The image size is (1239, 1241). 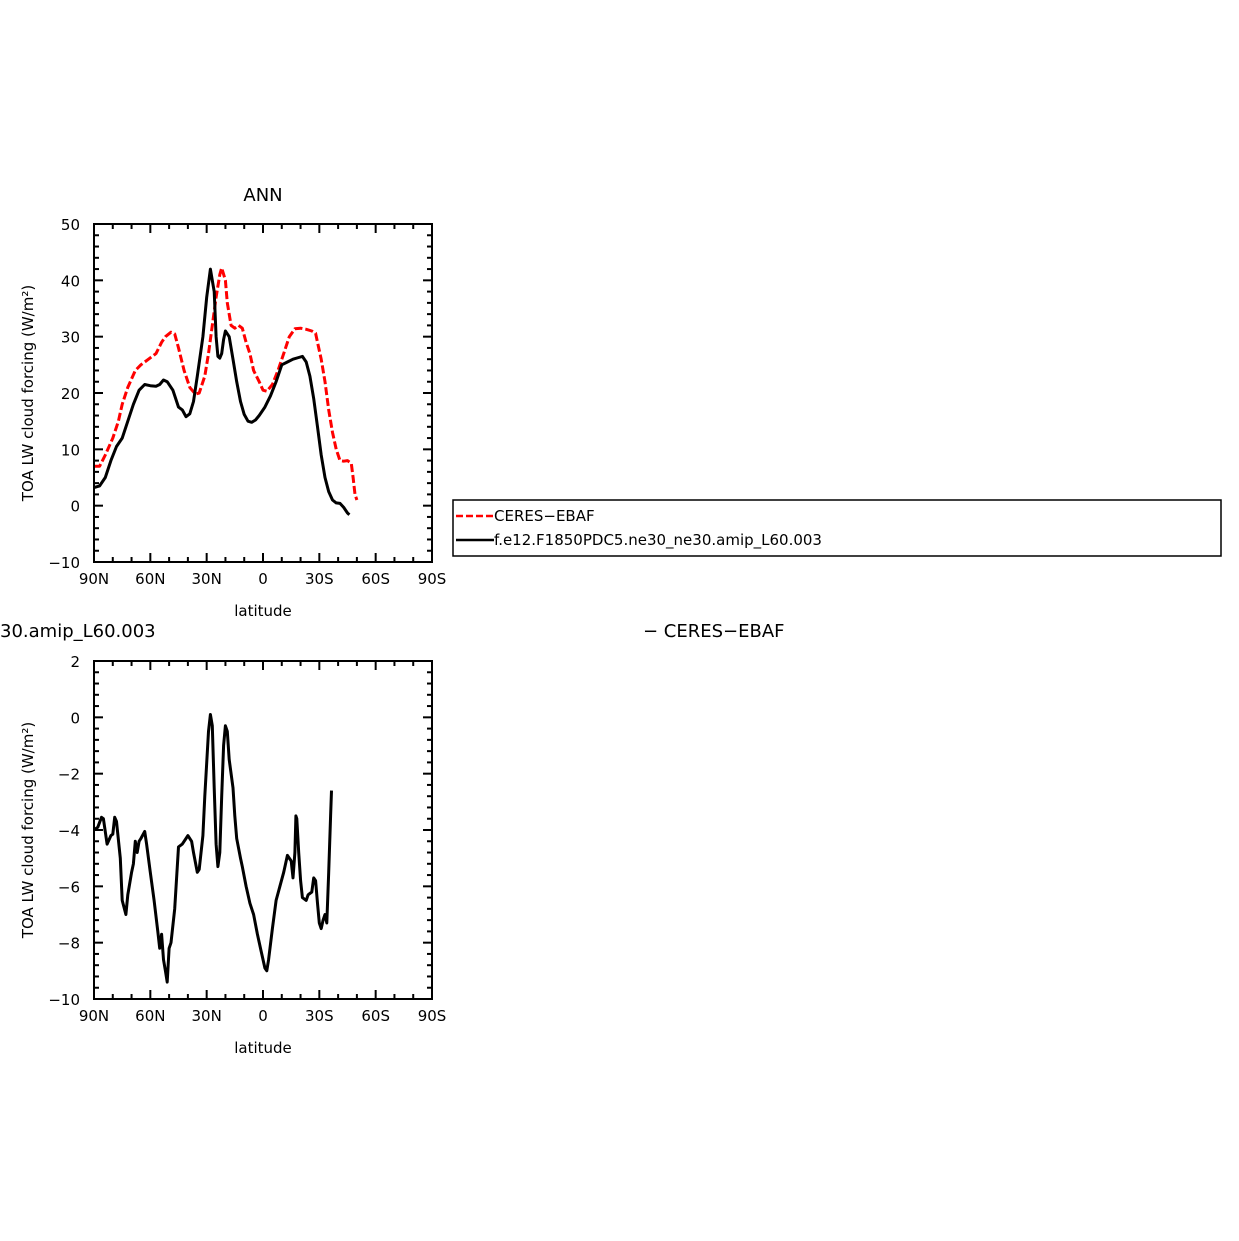 I want to click on y-tick-label: 20, so click(x=70, y=394).